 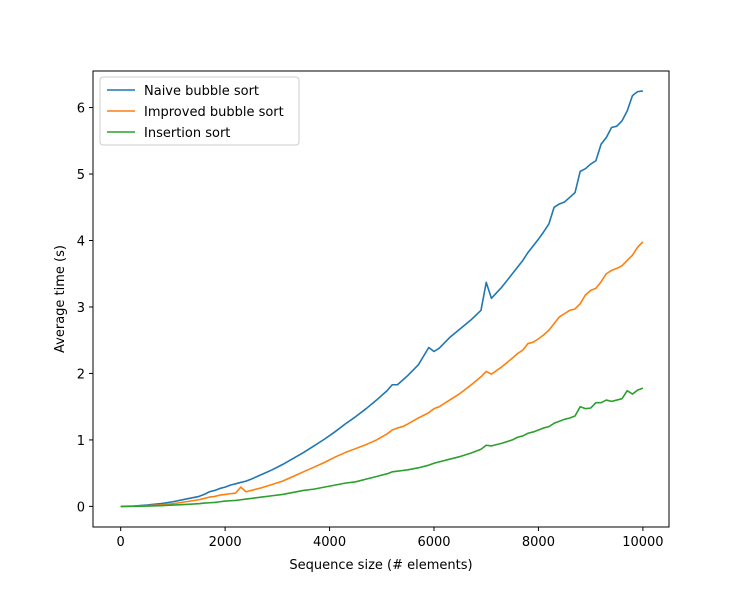 What do you see at coordinates (81, 175) in the screenshot?
I see `y-tick-label: 5` at bounding box center [81, 175].